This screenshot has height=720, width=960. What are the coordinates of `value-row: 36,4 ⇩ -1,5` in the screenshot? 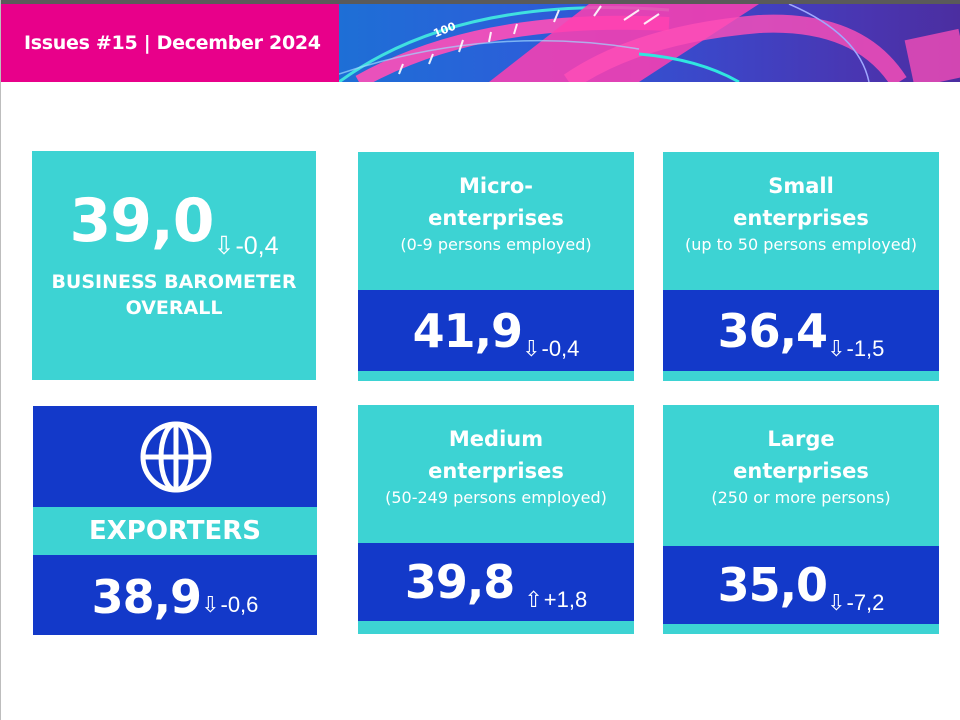 It's located at (801, 332).